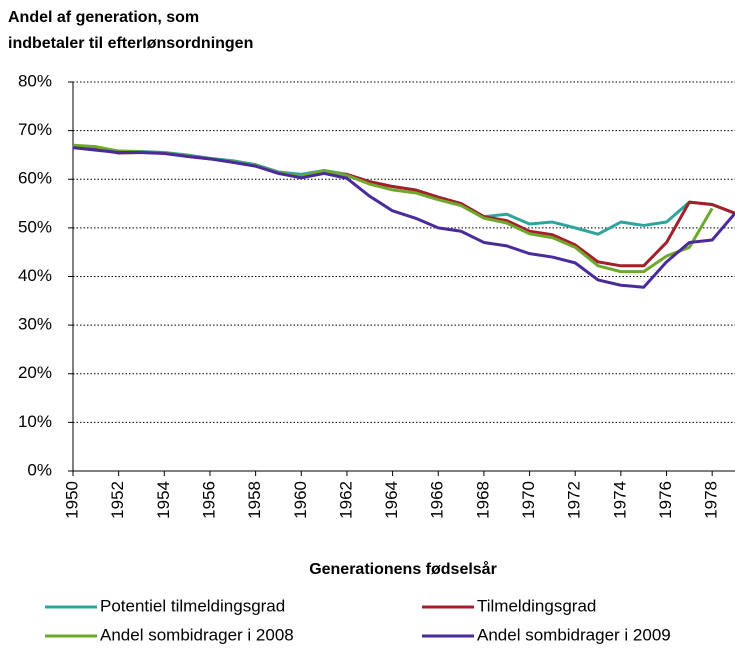  I want to click on y-tick-label: 10%, so click(35, 421).